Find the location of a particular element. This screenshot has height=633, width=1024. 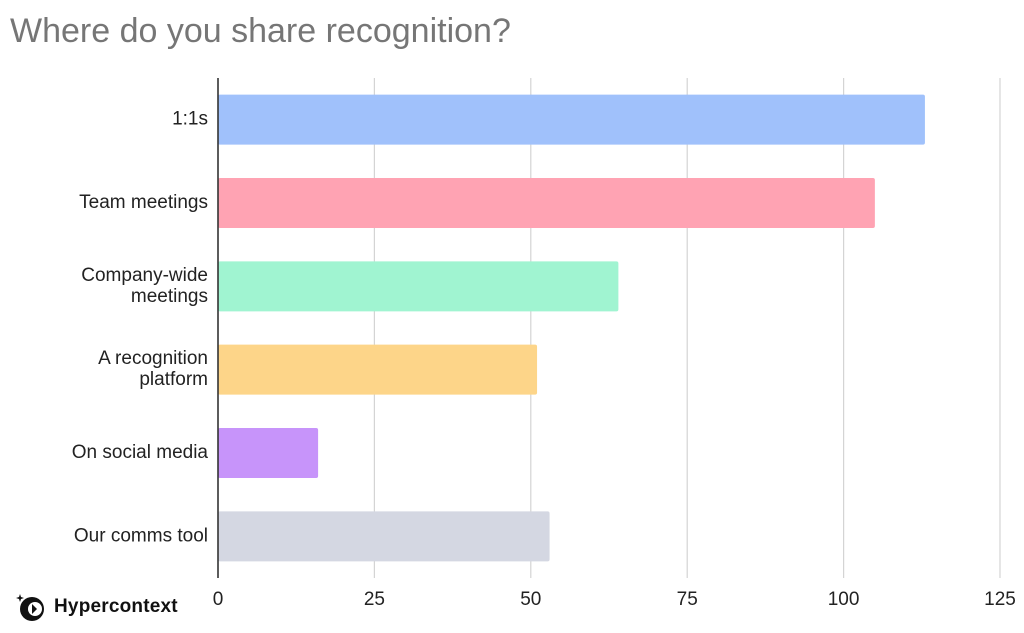

category-label-2: Company-wide meetings is located at coordinates (144, 286).